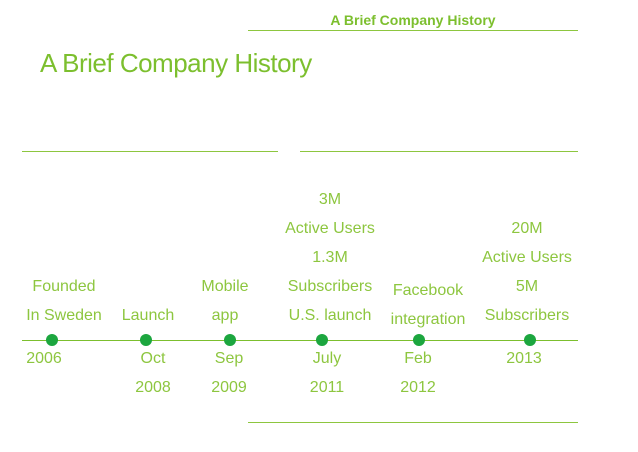  I want to click on event-date: Sep, so click(229, 358).